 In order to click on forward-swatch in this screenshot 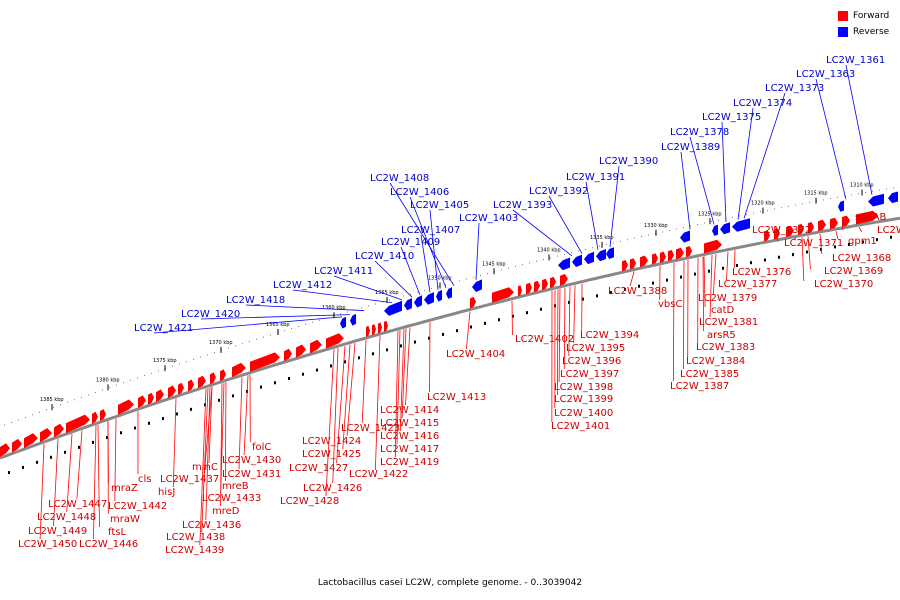, I will do `click(843, 15)`.